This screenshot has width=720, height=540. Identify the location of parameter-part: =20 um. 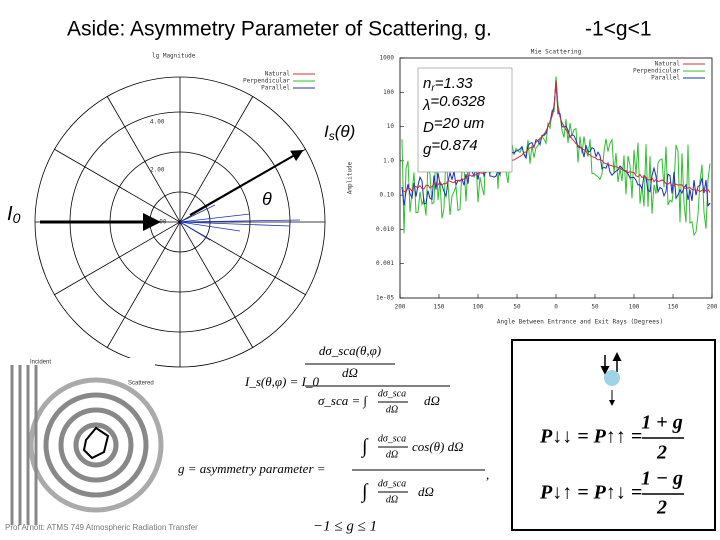
(459, 123).